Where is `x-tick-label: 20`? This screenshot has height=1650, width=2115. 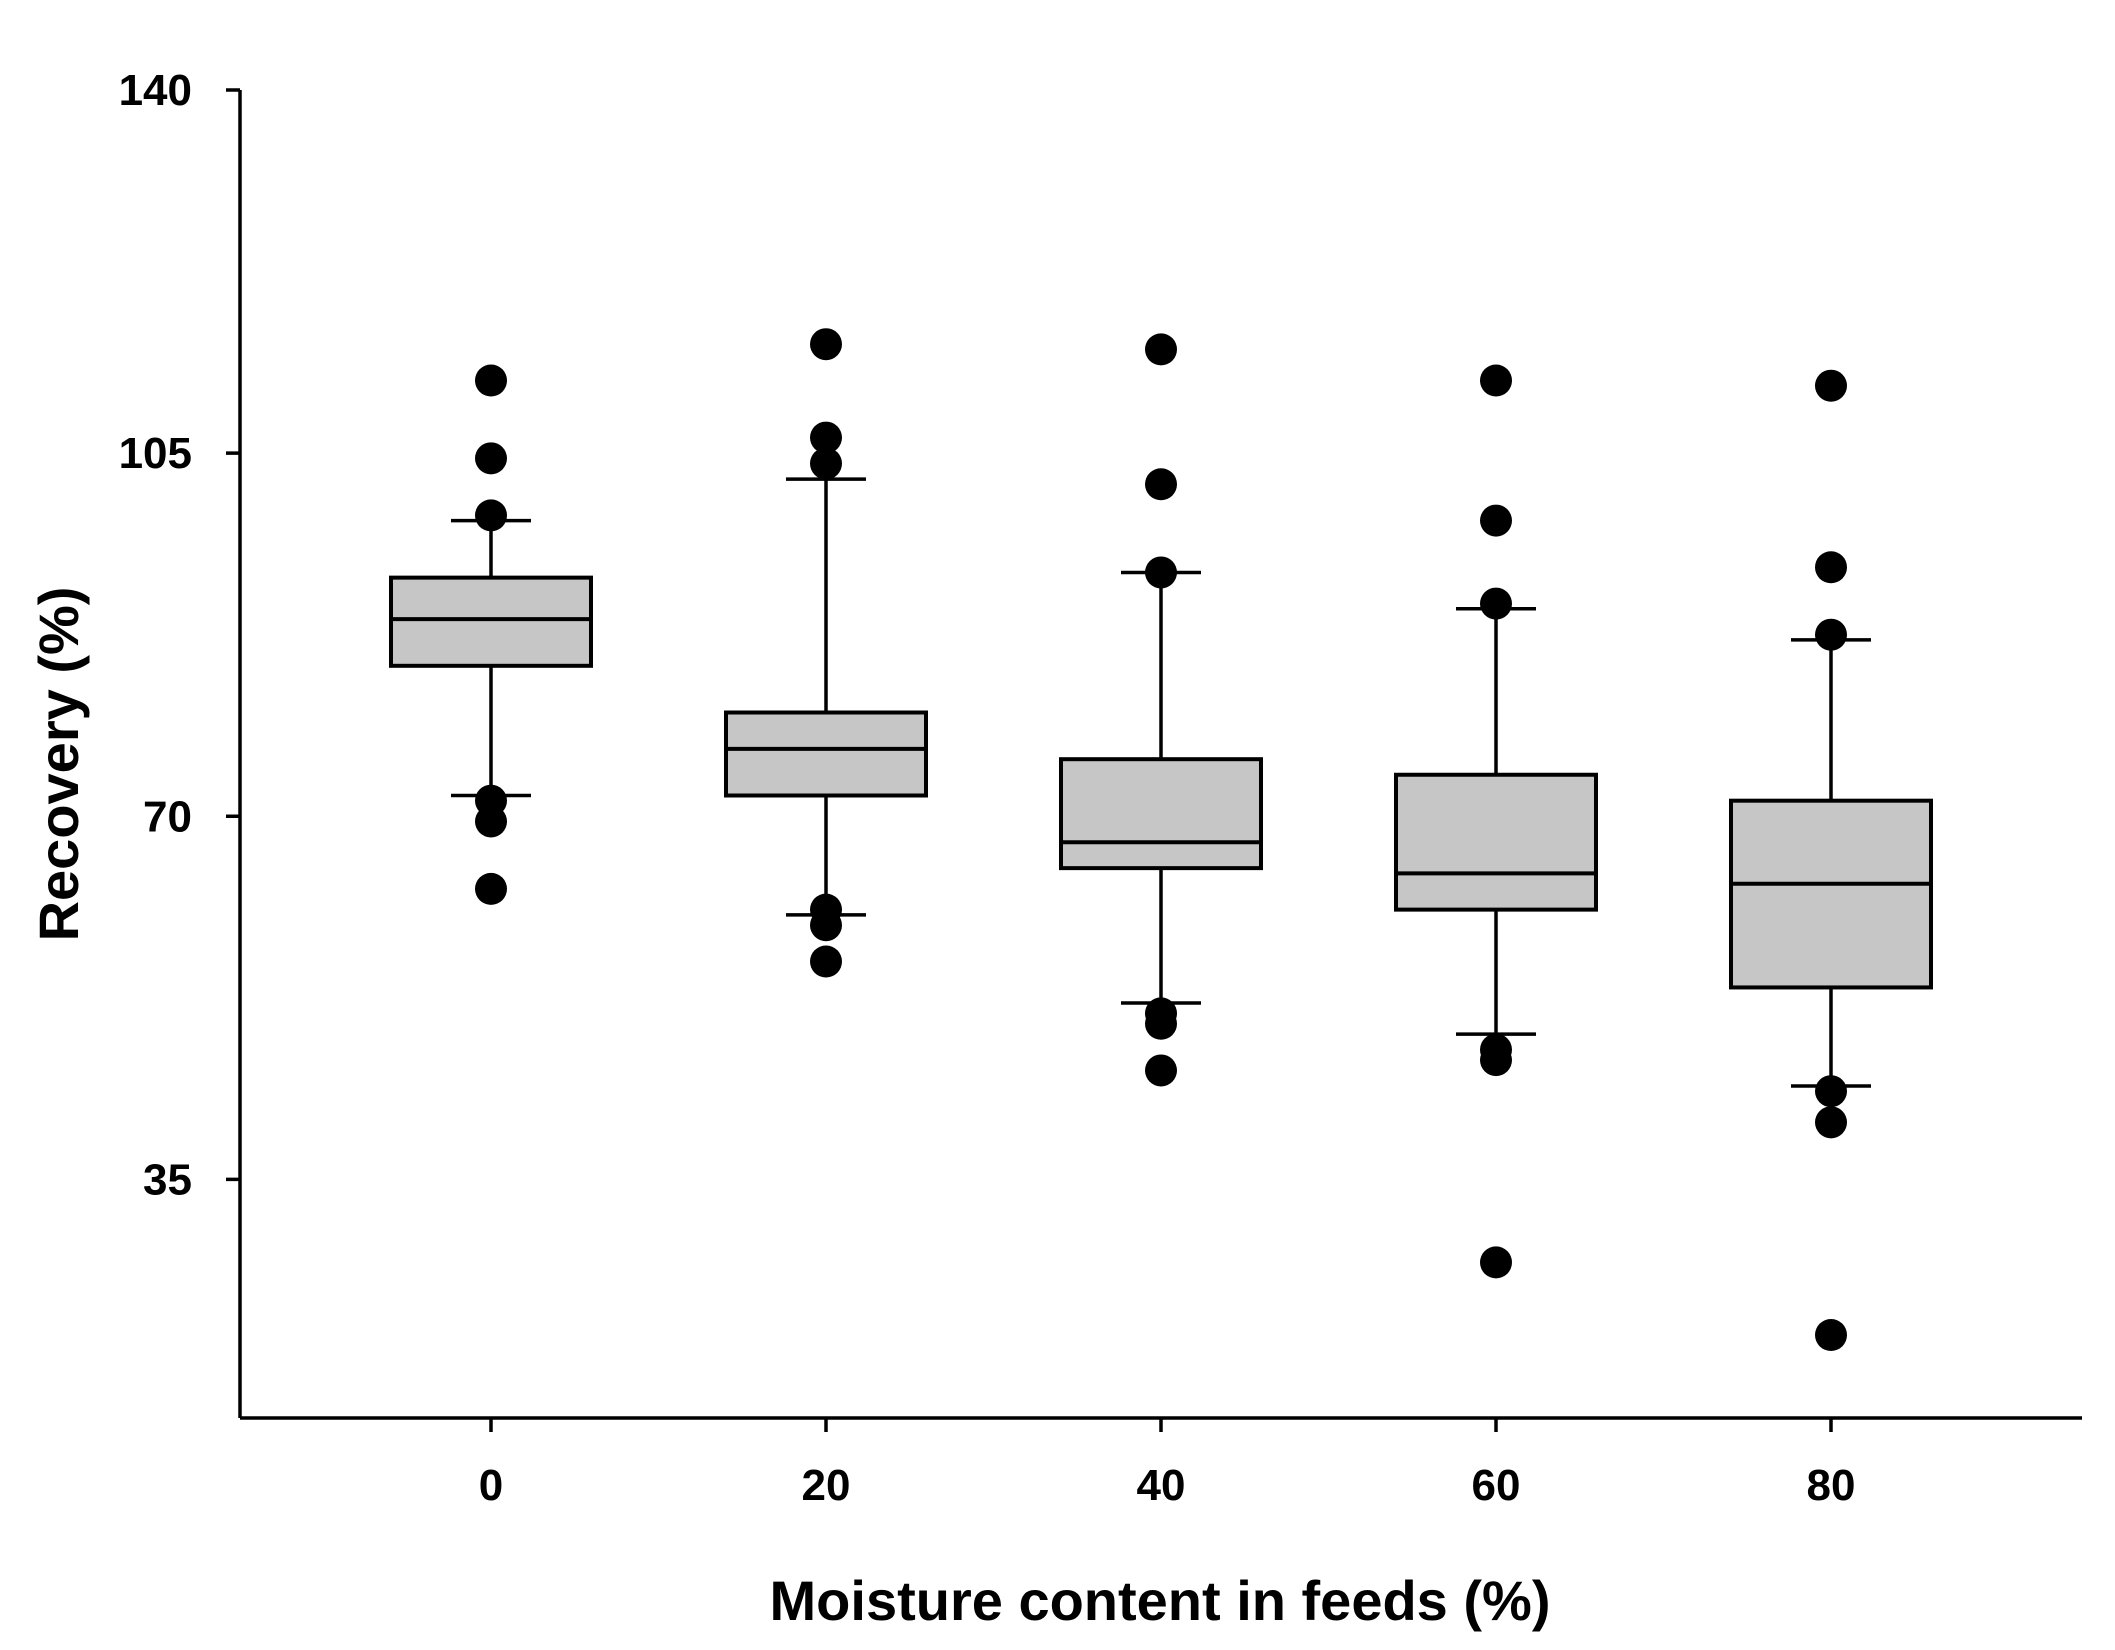
x-tick-label: 20 is located at coordinates (826, 1485).